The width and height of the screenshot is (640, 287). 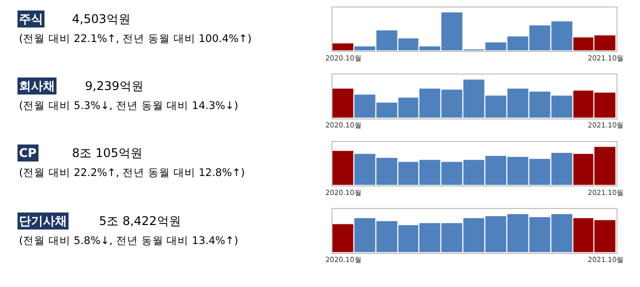 What do you see at coordinates (28, 153) in the screenshot?
I see `text: CP` at bounding box center [28, 153].